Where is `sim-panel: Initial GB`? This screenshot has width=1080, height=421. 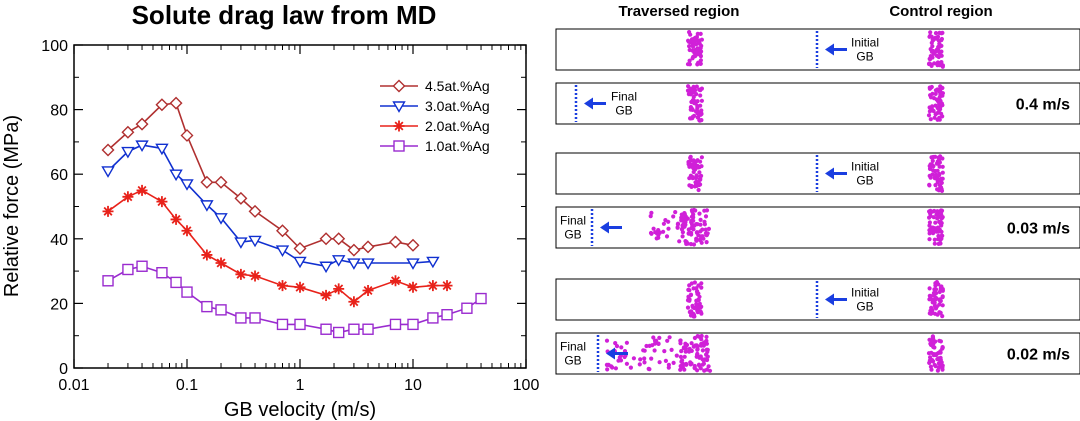
sim-panel: Initial GB is located at coordinates (817, 173).